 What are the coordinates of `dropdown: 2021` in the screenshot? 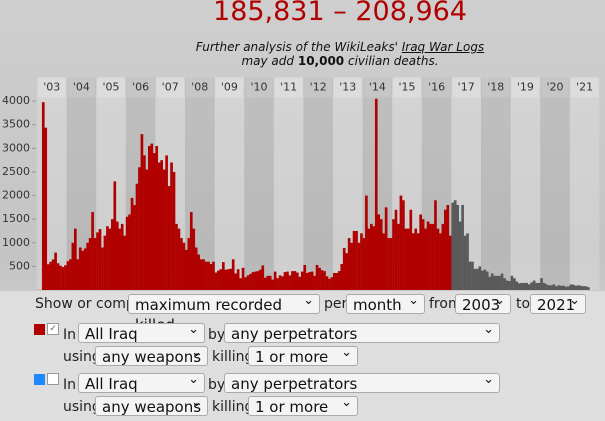 It's located at (558, 302).